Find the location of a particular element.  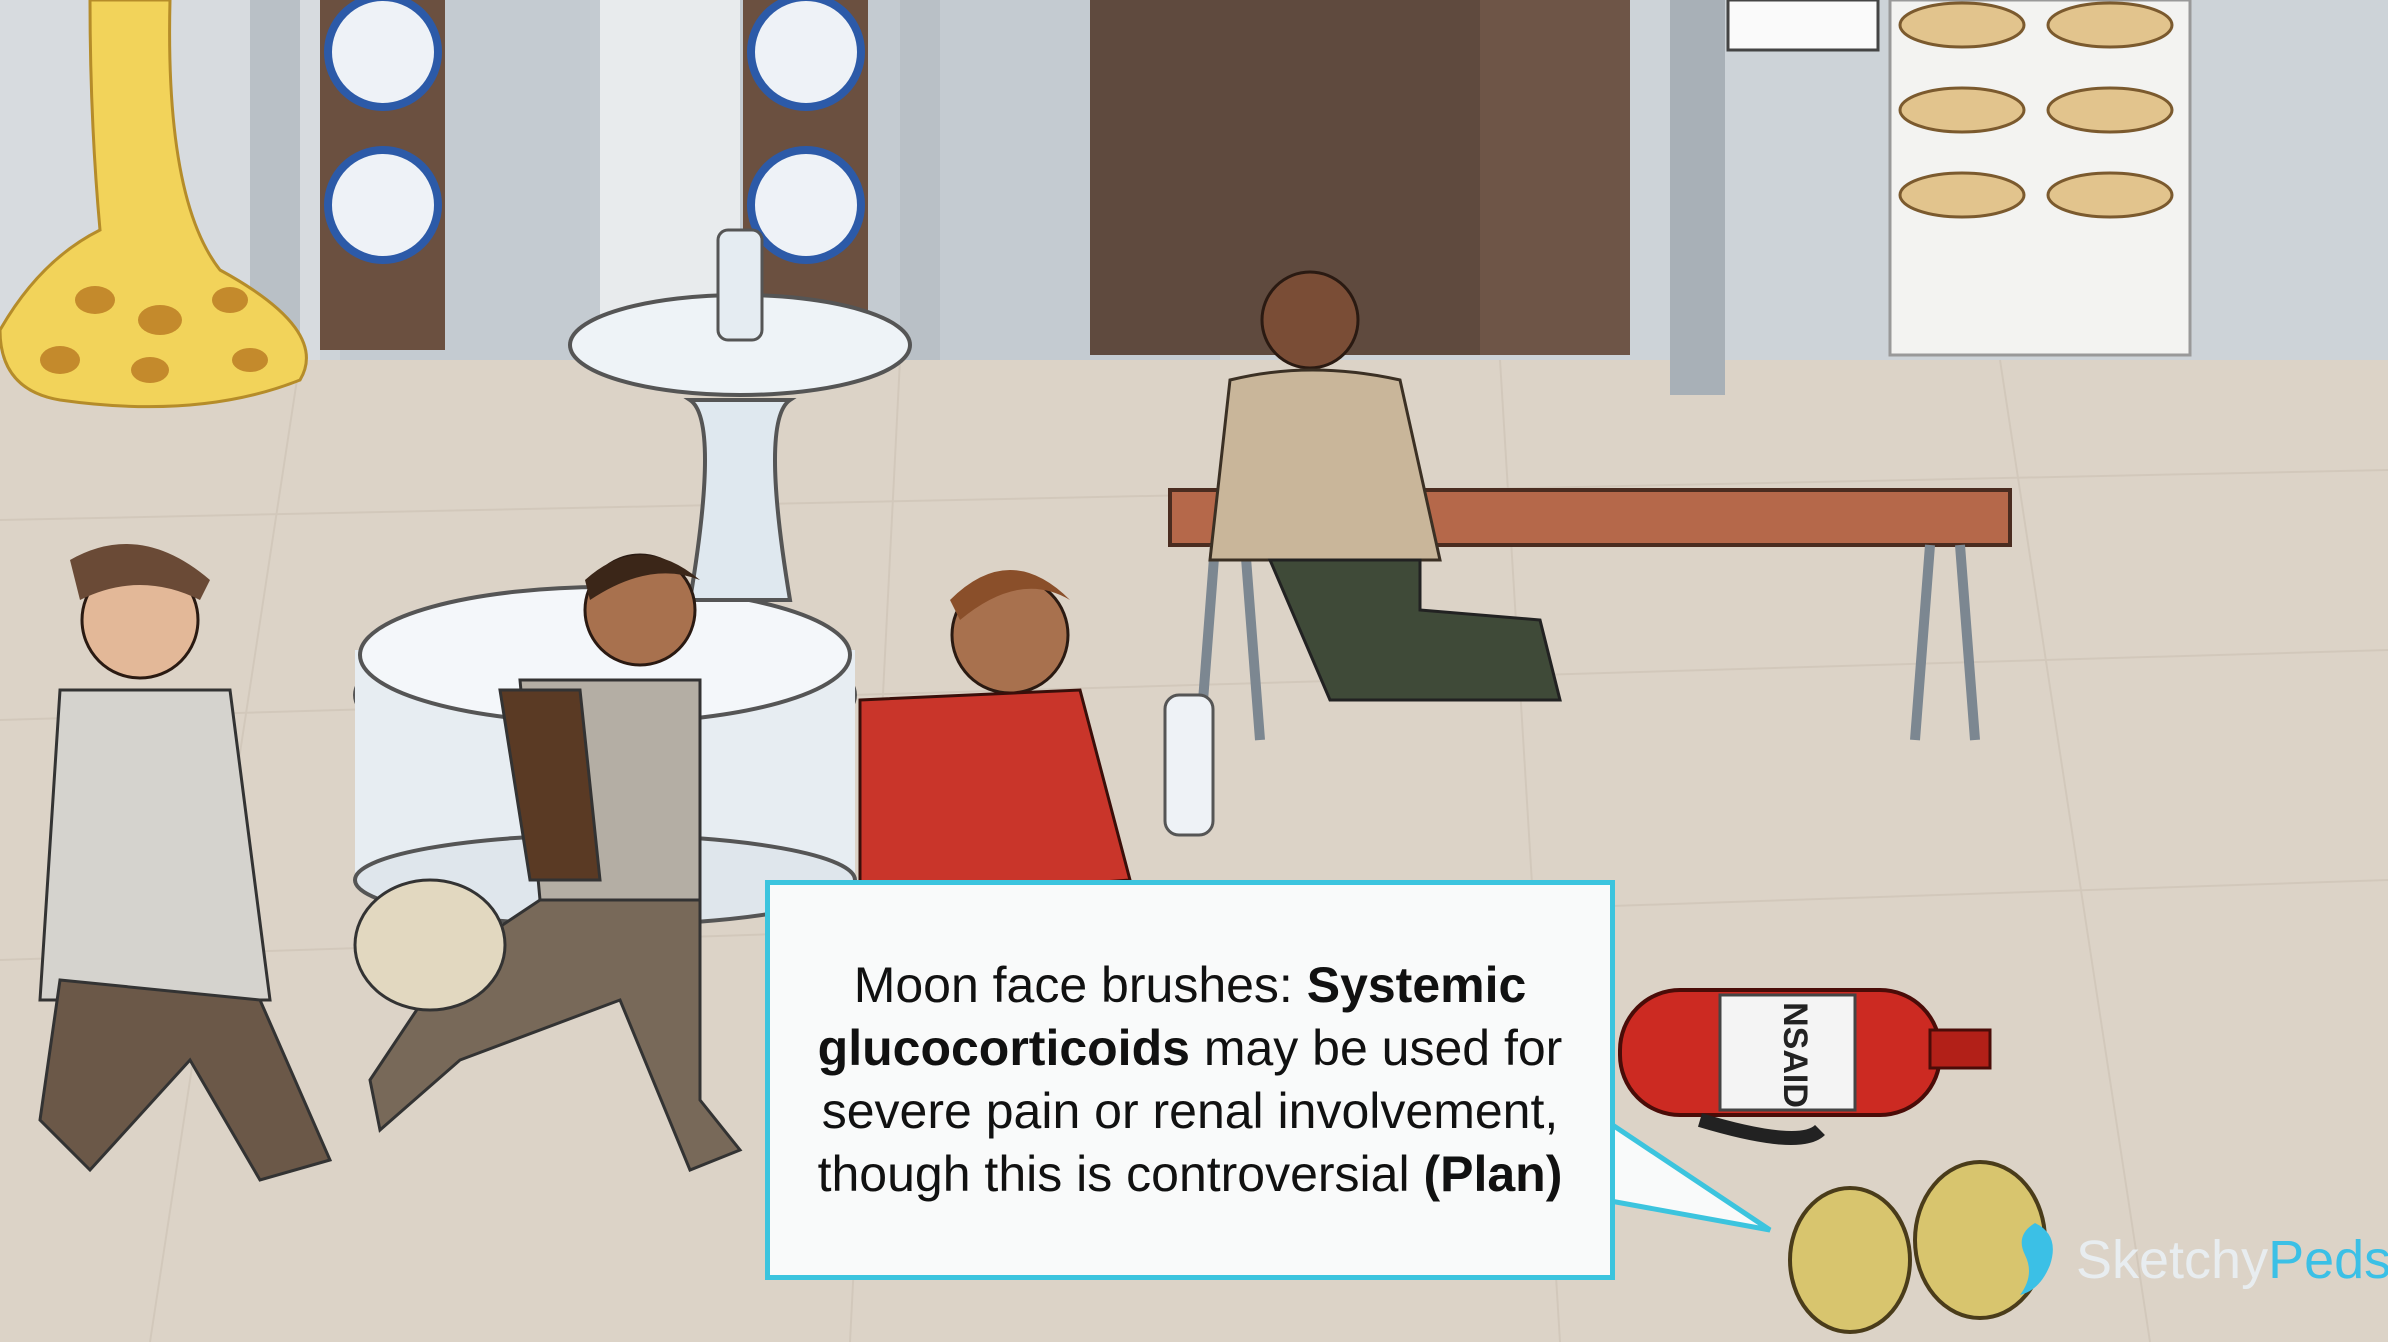

plate-shelf-left is located at coordinates (382, 175).